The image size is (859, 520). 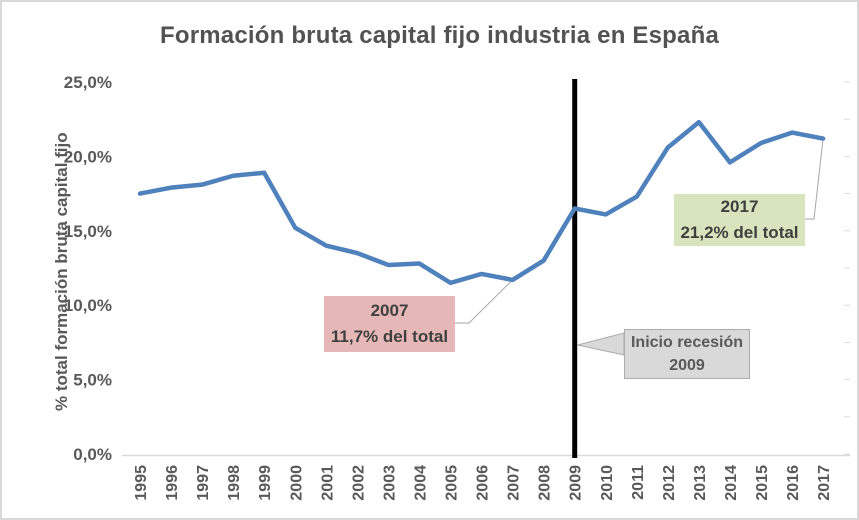 I want to click on y-tick-label: 5,0%, so click(x=92, y=380).